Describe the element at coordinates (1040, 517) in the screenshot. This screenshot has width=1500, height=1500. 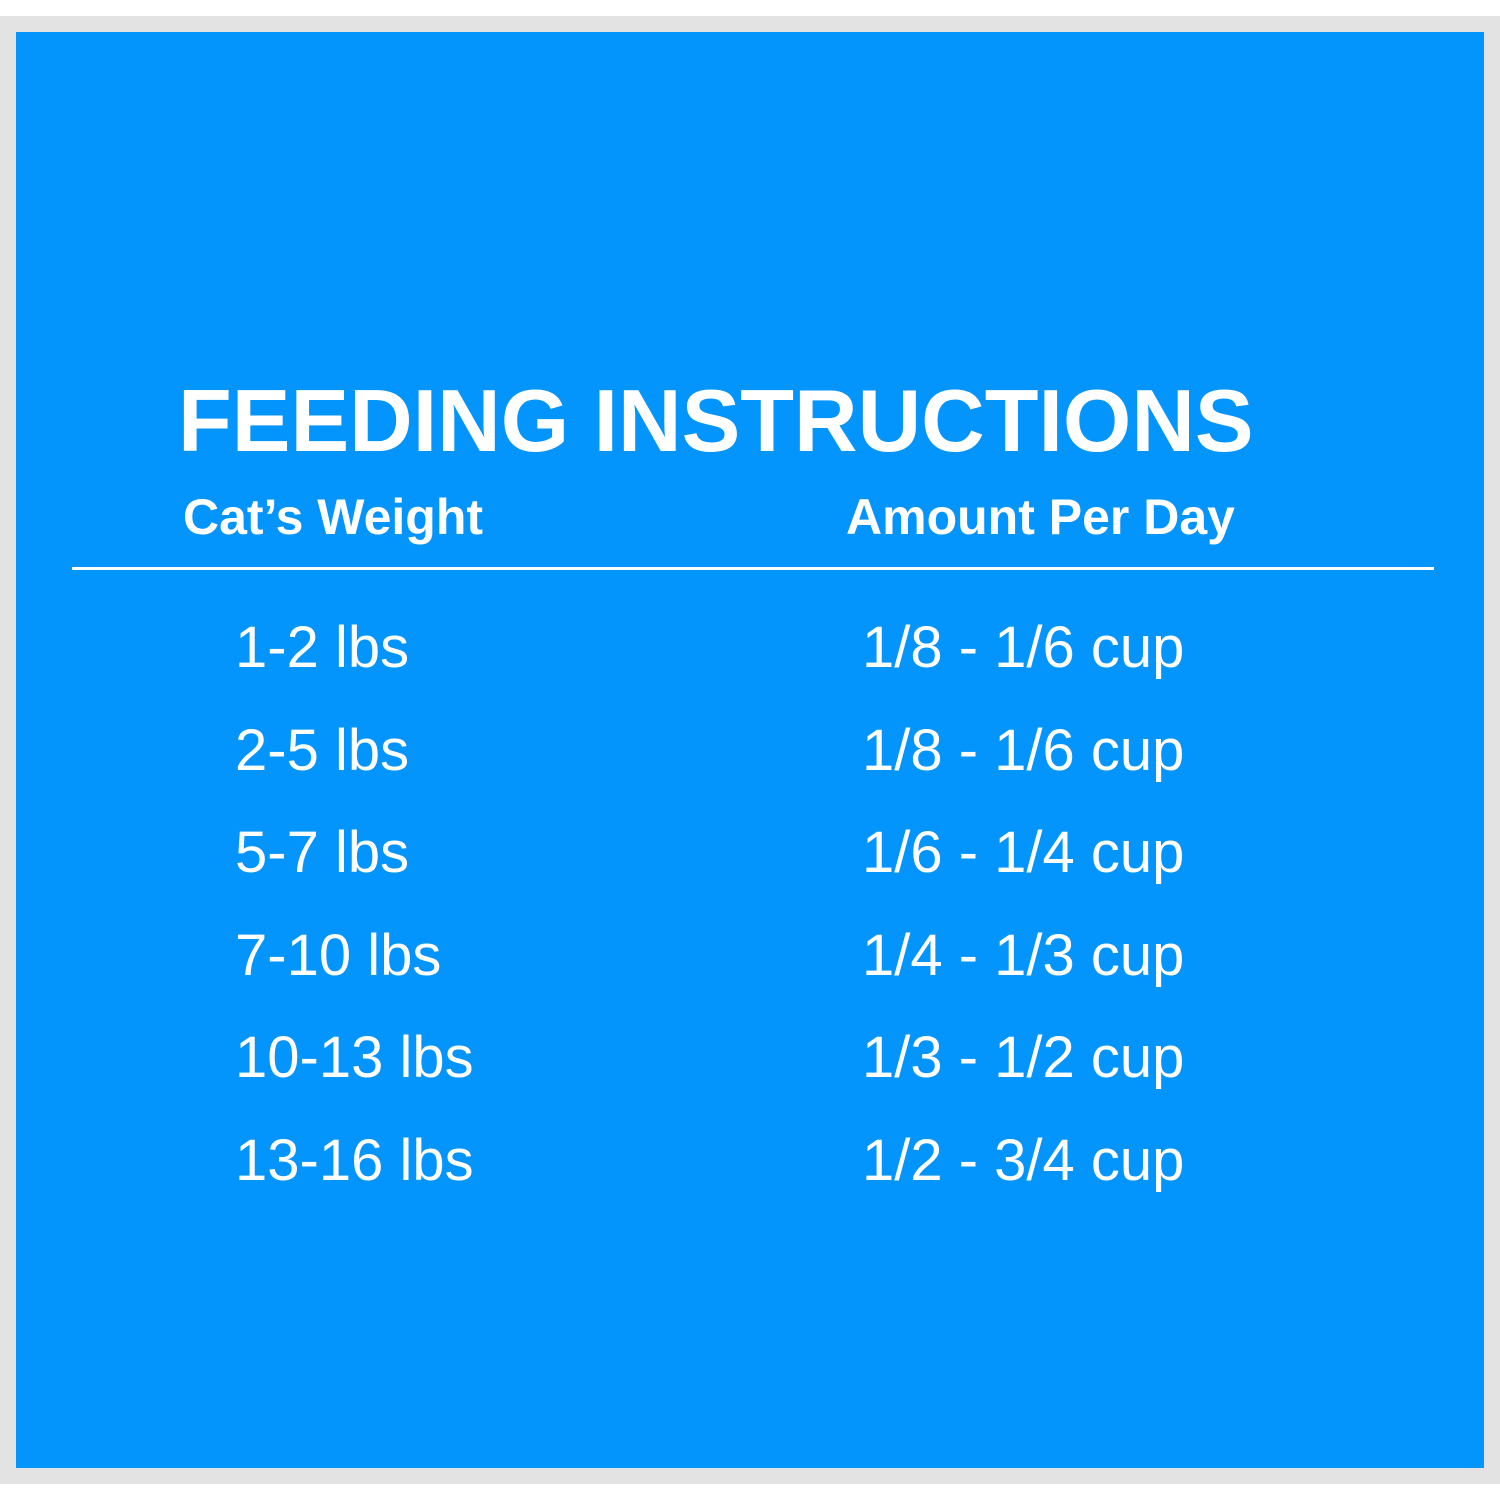
I see `column-header: Amount Per Day` at that location.